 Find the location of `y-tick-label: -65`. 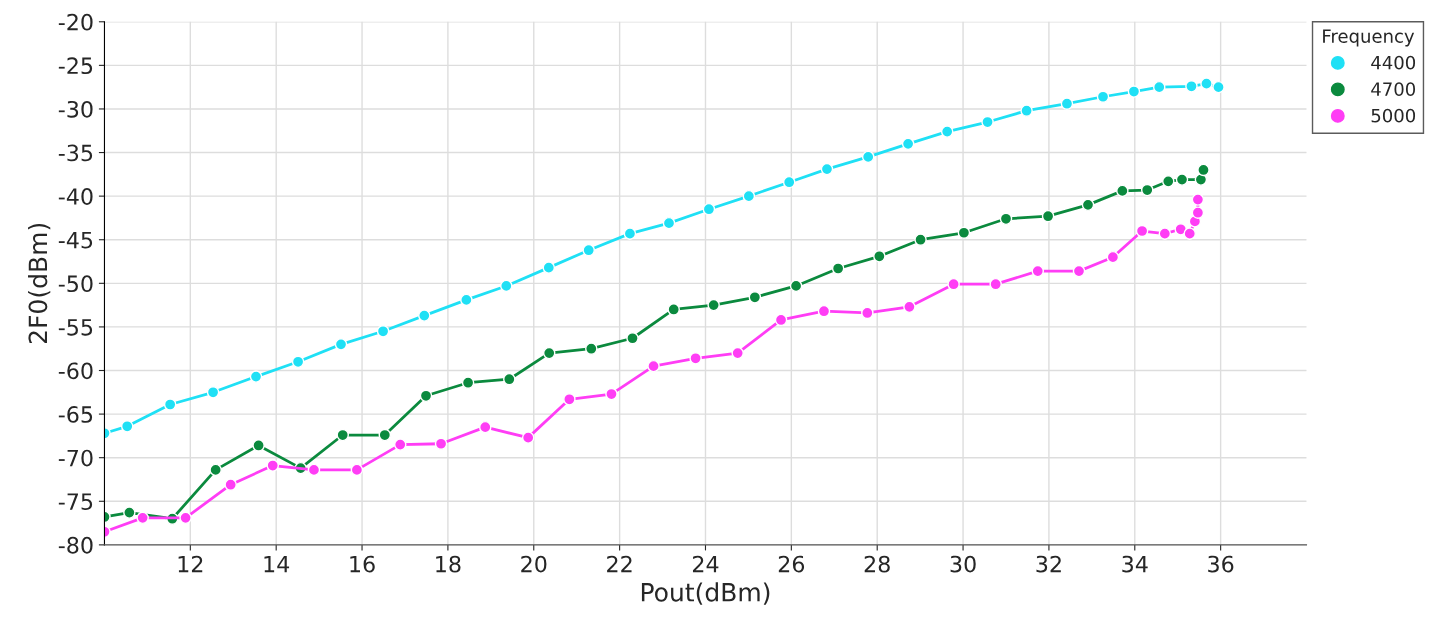

y-tick-label: -65 is located at coordinates (75, 414).